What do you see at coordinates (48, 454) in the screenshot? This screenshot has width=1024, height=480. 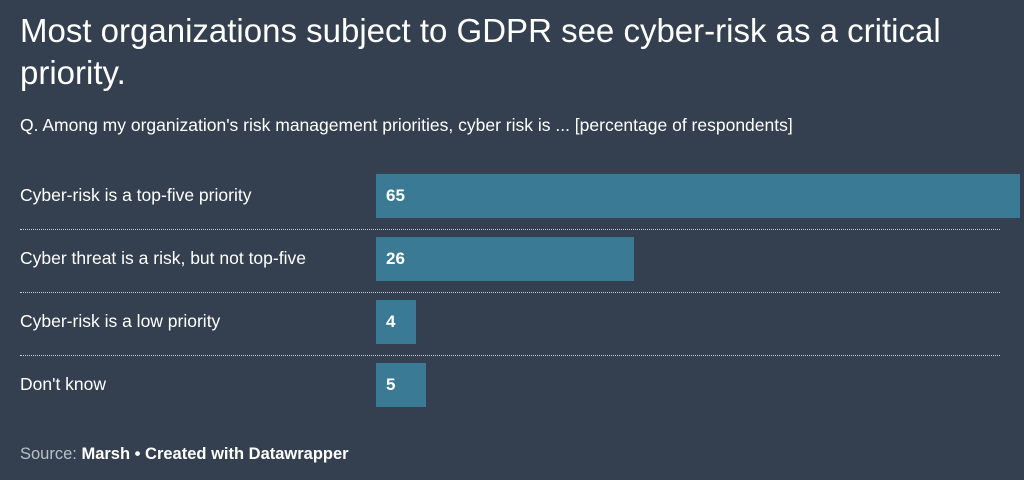 I see `source-label: Source:` at bounding box center [48, 454].